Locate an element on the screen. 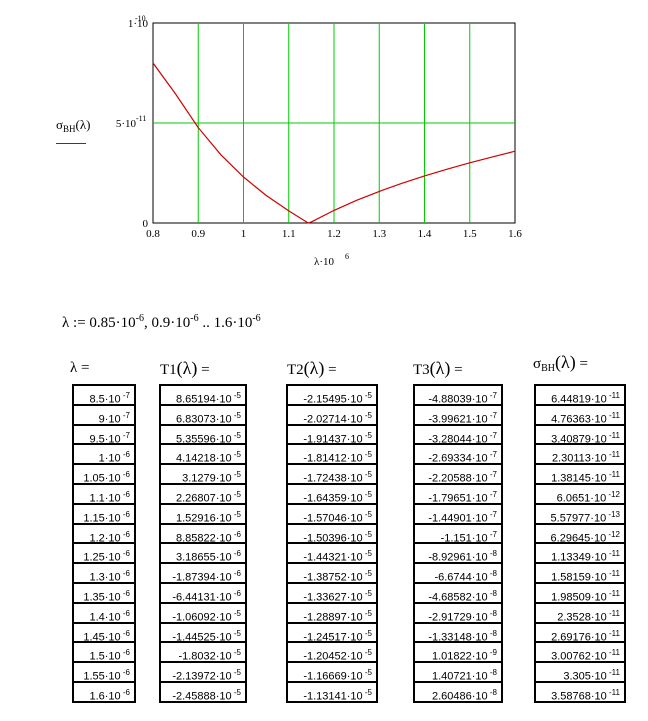 This screenshot has height=721, width=648. lambda-cell: 1.35·10 -6 is located at coordinates (104, 593).